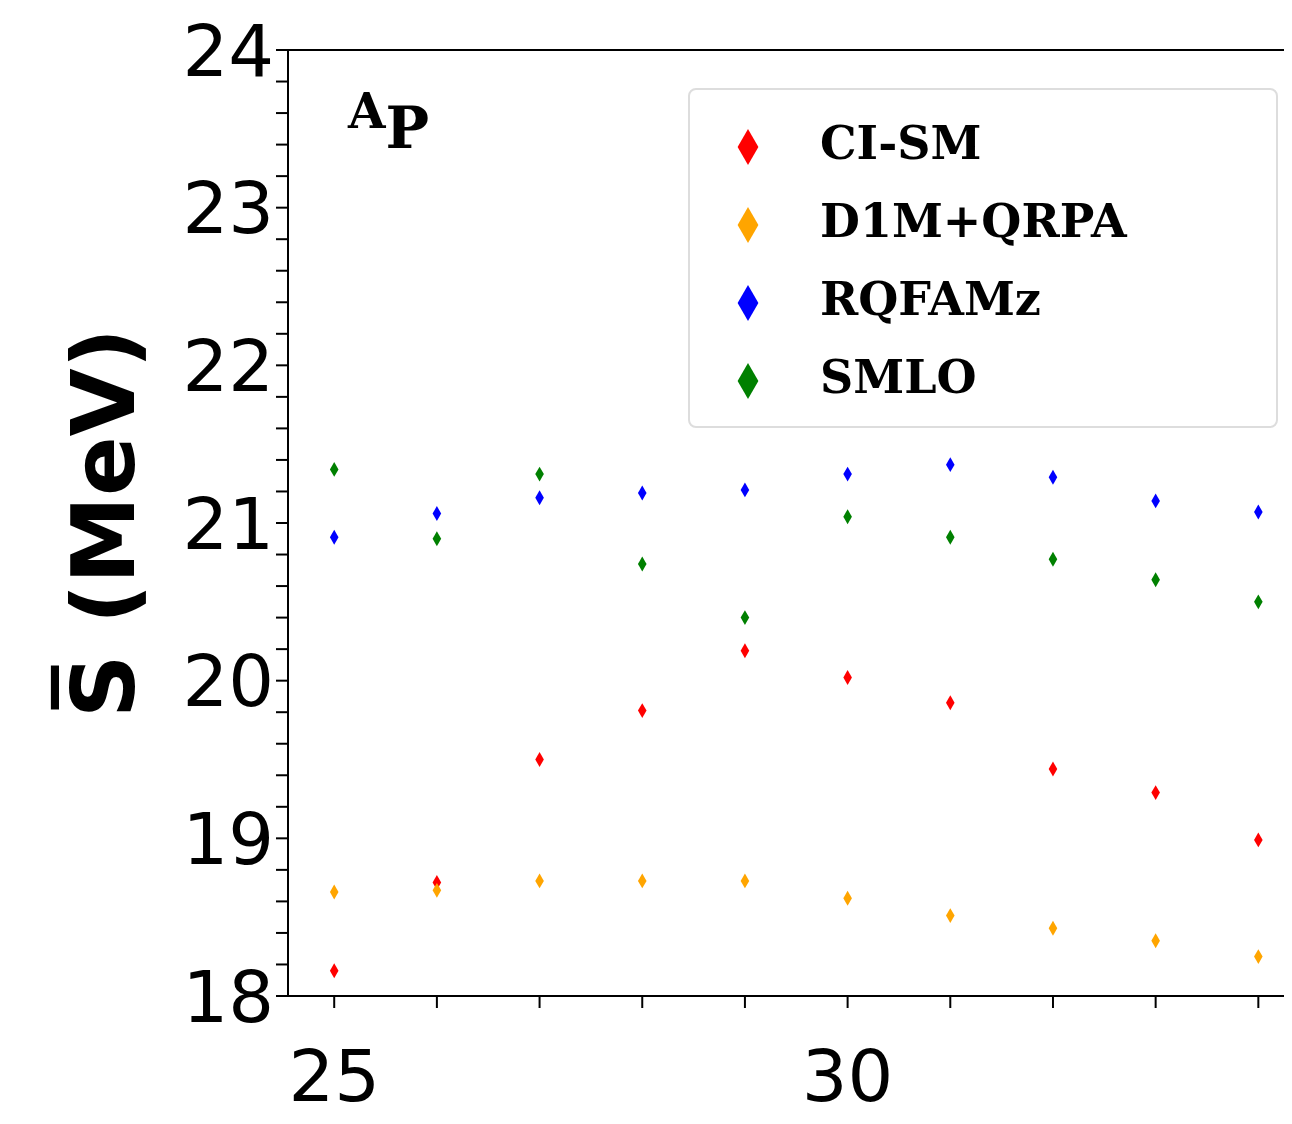  What do you see at coordinates (973, 221) in the screenshot?
I see `legend-label: D1M+QRPA` at bounding box center [973, 221].